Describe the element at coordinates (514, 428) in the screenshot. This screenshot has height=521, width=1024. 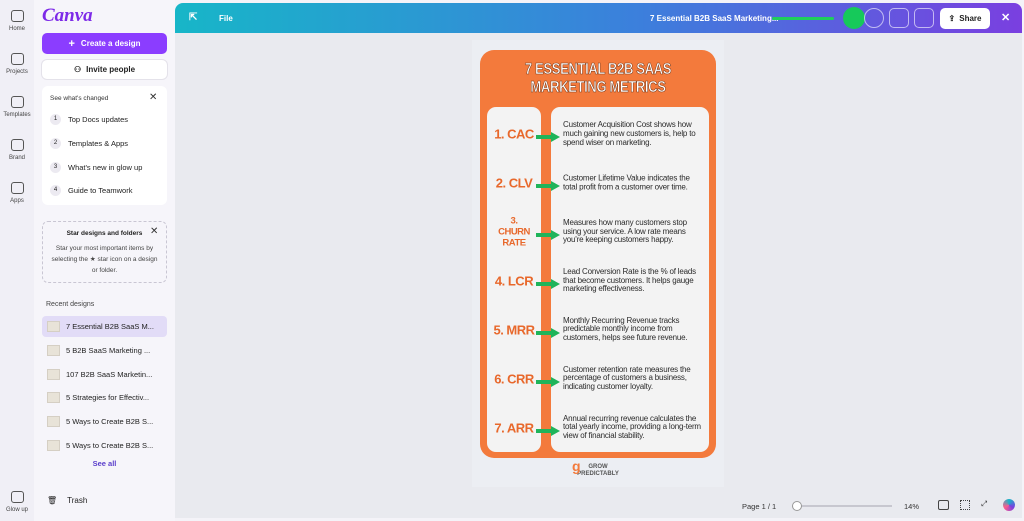
I see `metric-label: 7. ARR` at that location.